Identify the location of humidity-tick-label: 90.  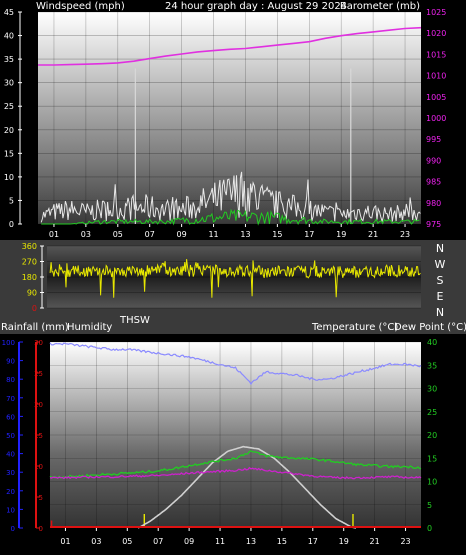
(10, 362).